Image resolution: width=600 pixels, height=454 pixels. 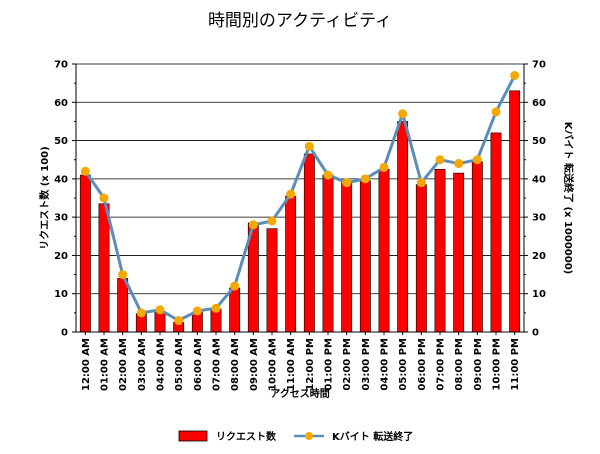 What do you see at coordinates (86, 364) in the screenshot?
I see `x-tick-label: 12:00 AM` at bounding box center [86, 364].